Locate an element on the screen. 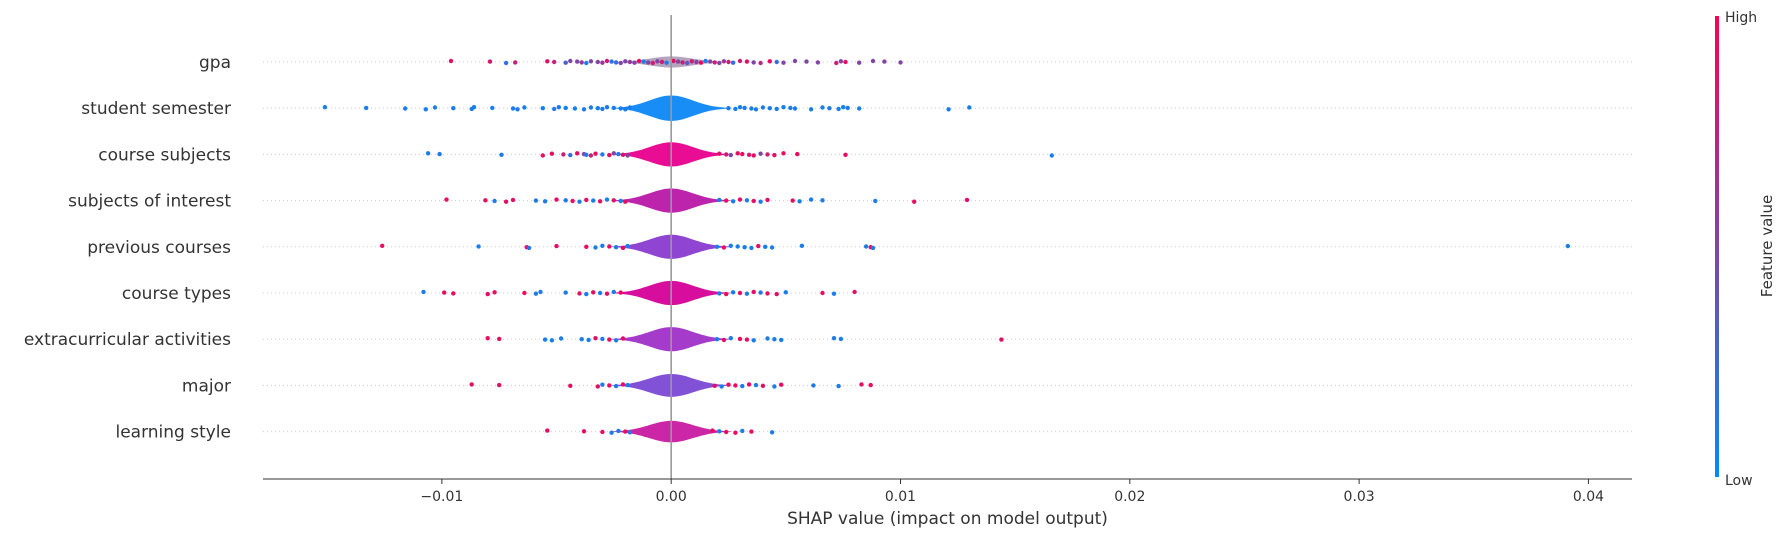 The height and width of the screenshot is (536, 1785). x-tick-label: 0.04 is located at coordinates (1588, 497).